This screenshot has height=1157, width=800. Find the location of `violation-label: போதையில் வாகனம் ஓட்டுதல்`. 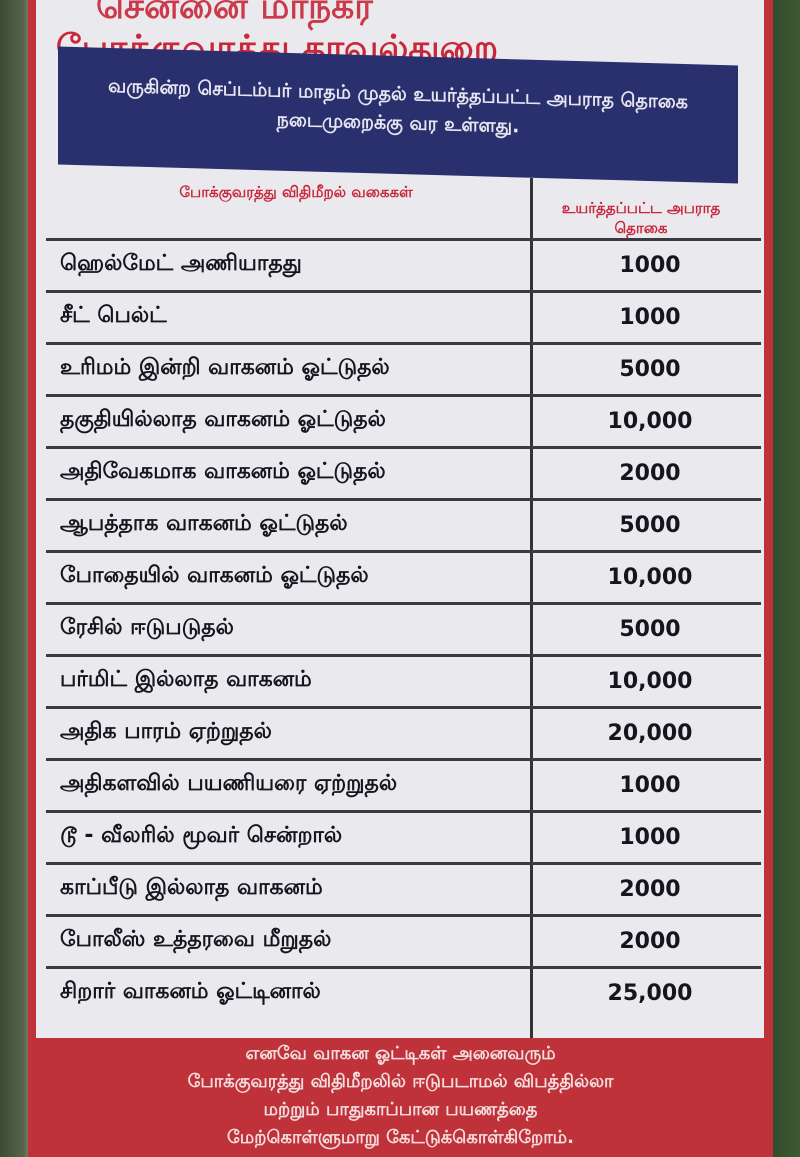

violation-label: போதையில் வாகனம் ஓட்டுதல் is located at coordinates (214, 575).